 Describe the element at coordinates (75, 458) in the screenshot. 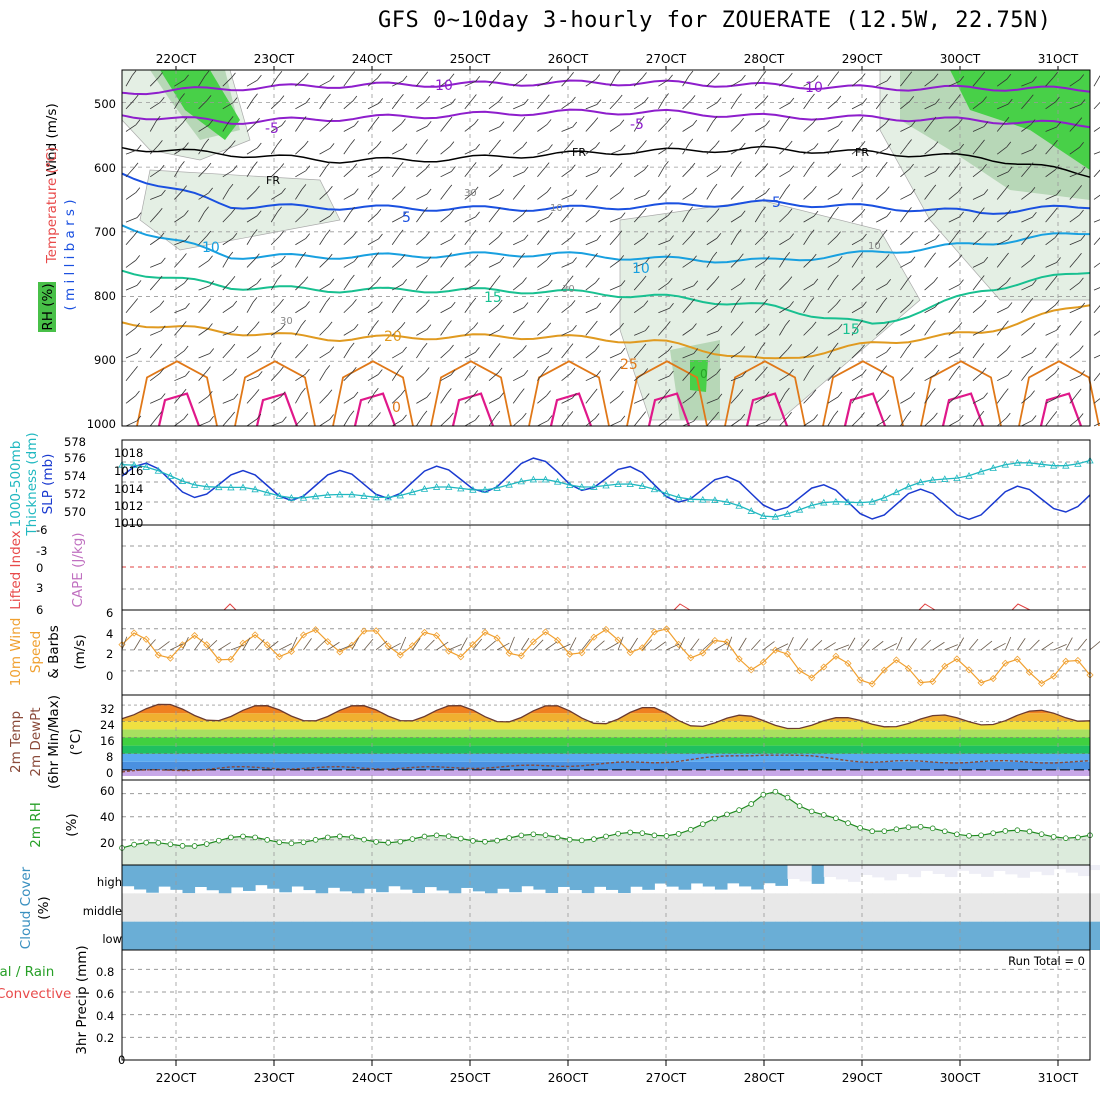

I see `tick-576: 576` at that location.